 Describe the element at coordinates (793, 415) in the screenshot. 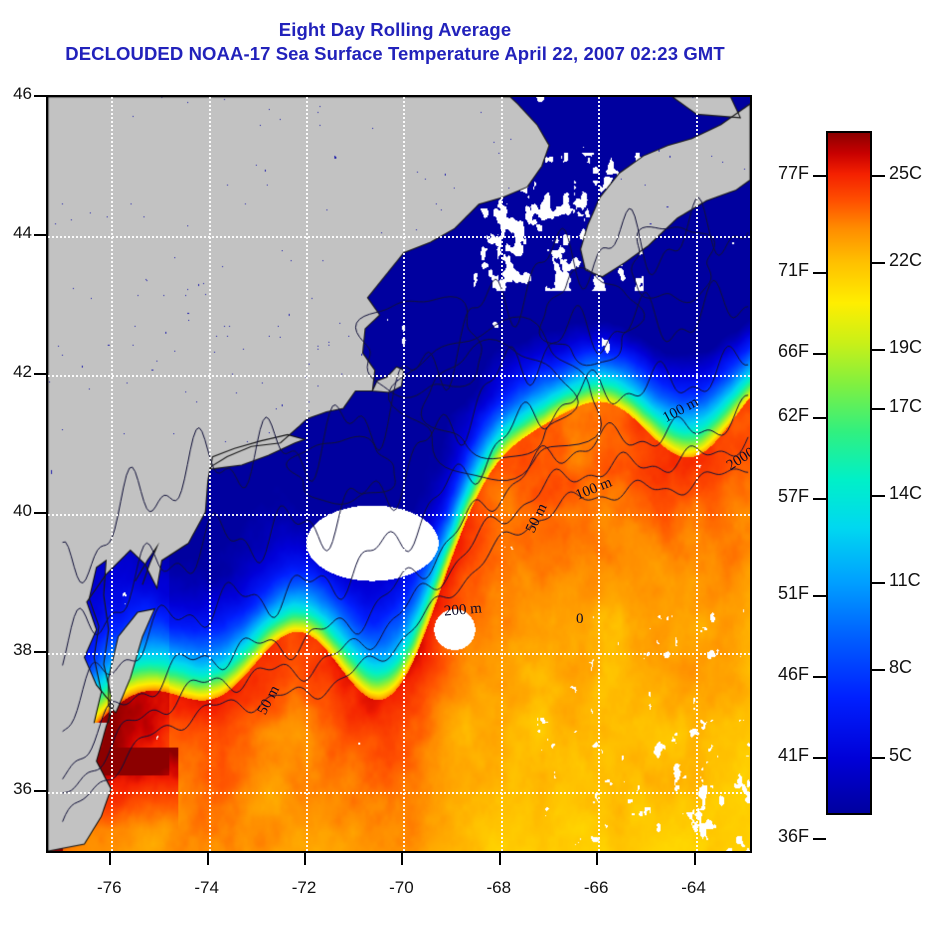

I see `colorbar-label-fahrenheit-3: 62F` at that location.